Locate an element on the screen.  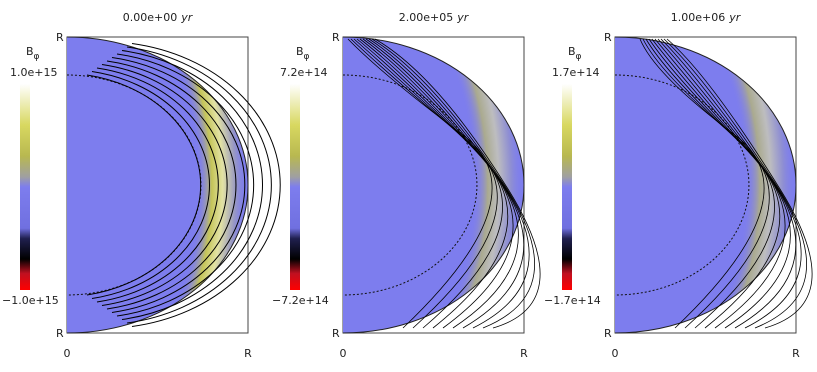
colorbar-min: −1.7e+14 is located at coordinates (572, 300).